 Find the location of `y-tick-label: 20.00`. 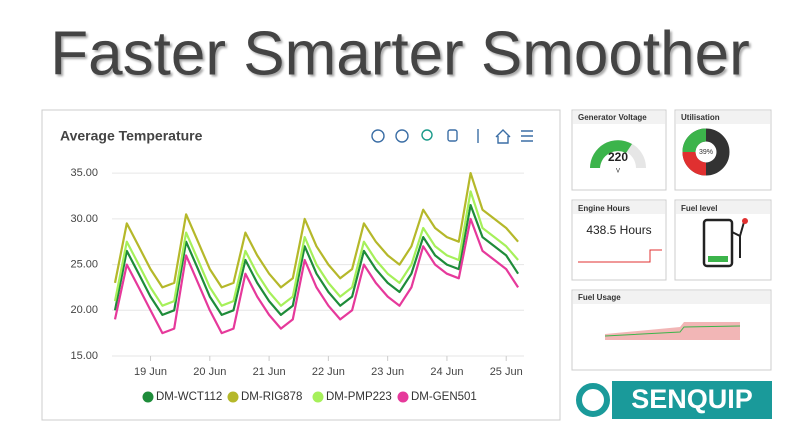

y-tick-label: 20.00 is located at coordinates (84, 310).